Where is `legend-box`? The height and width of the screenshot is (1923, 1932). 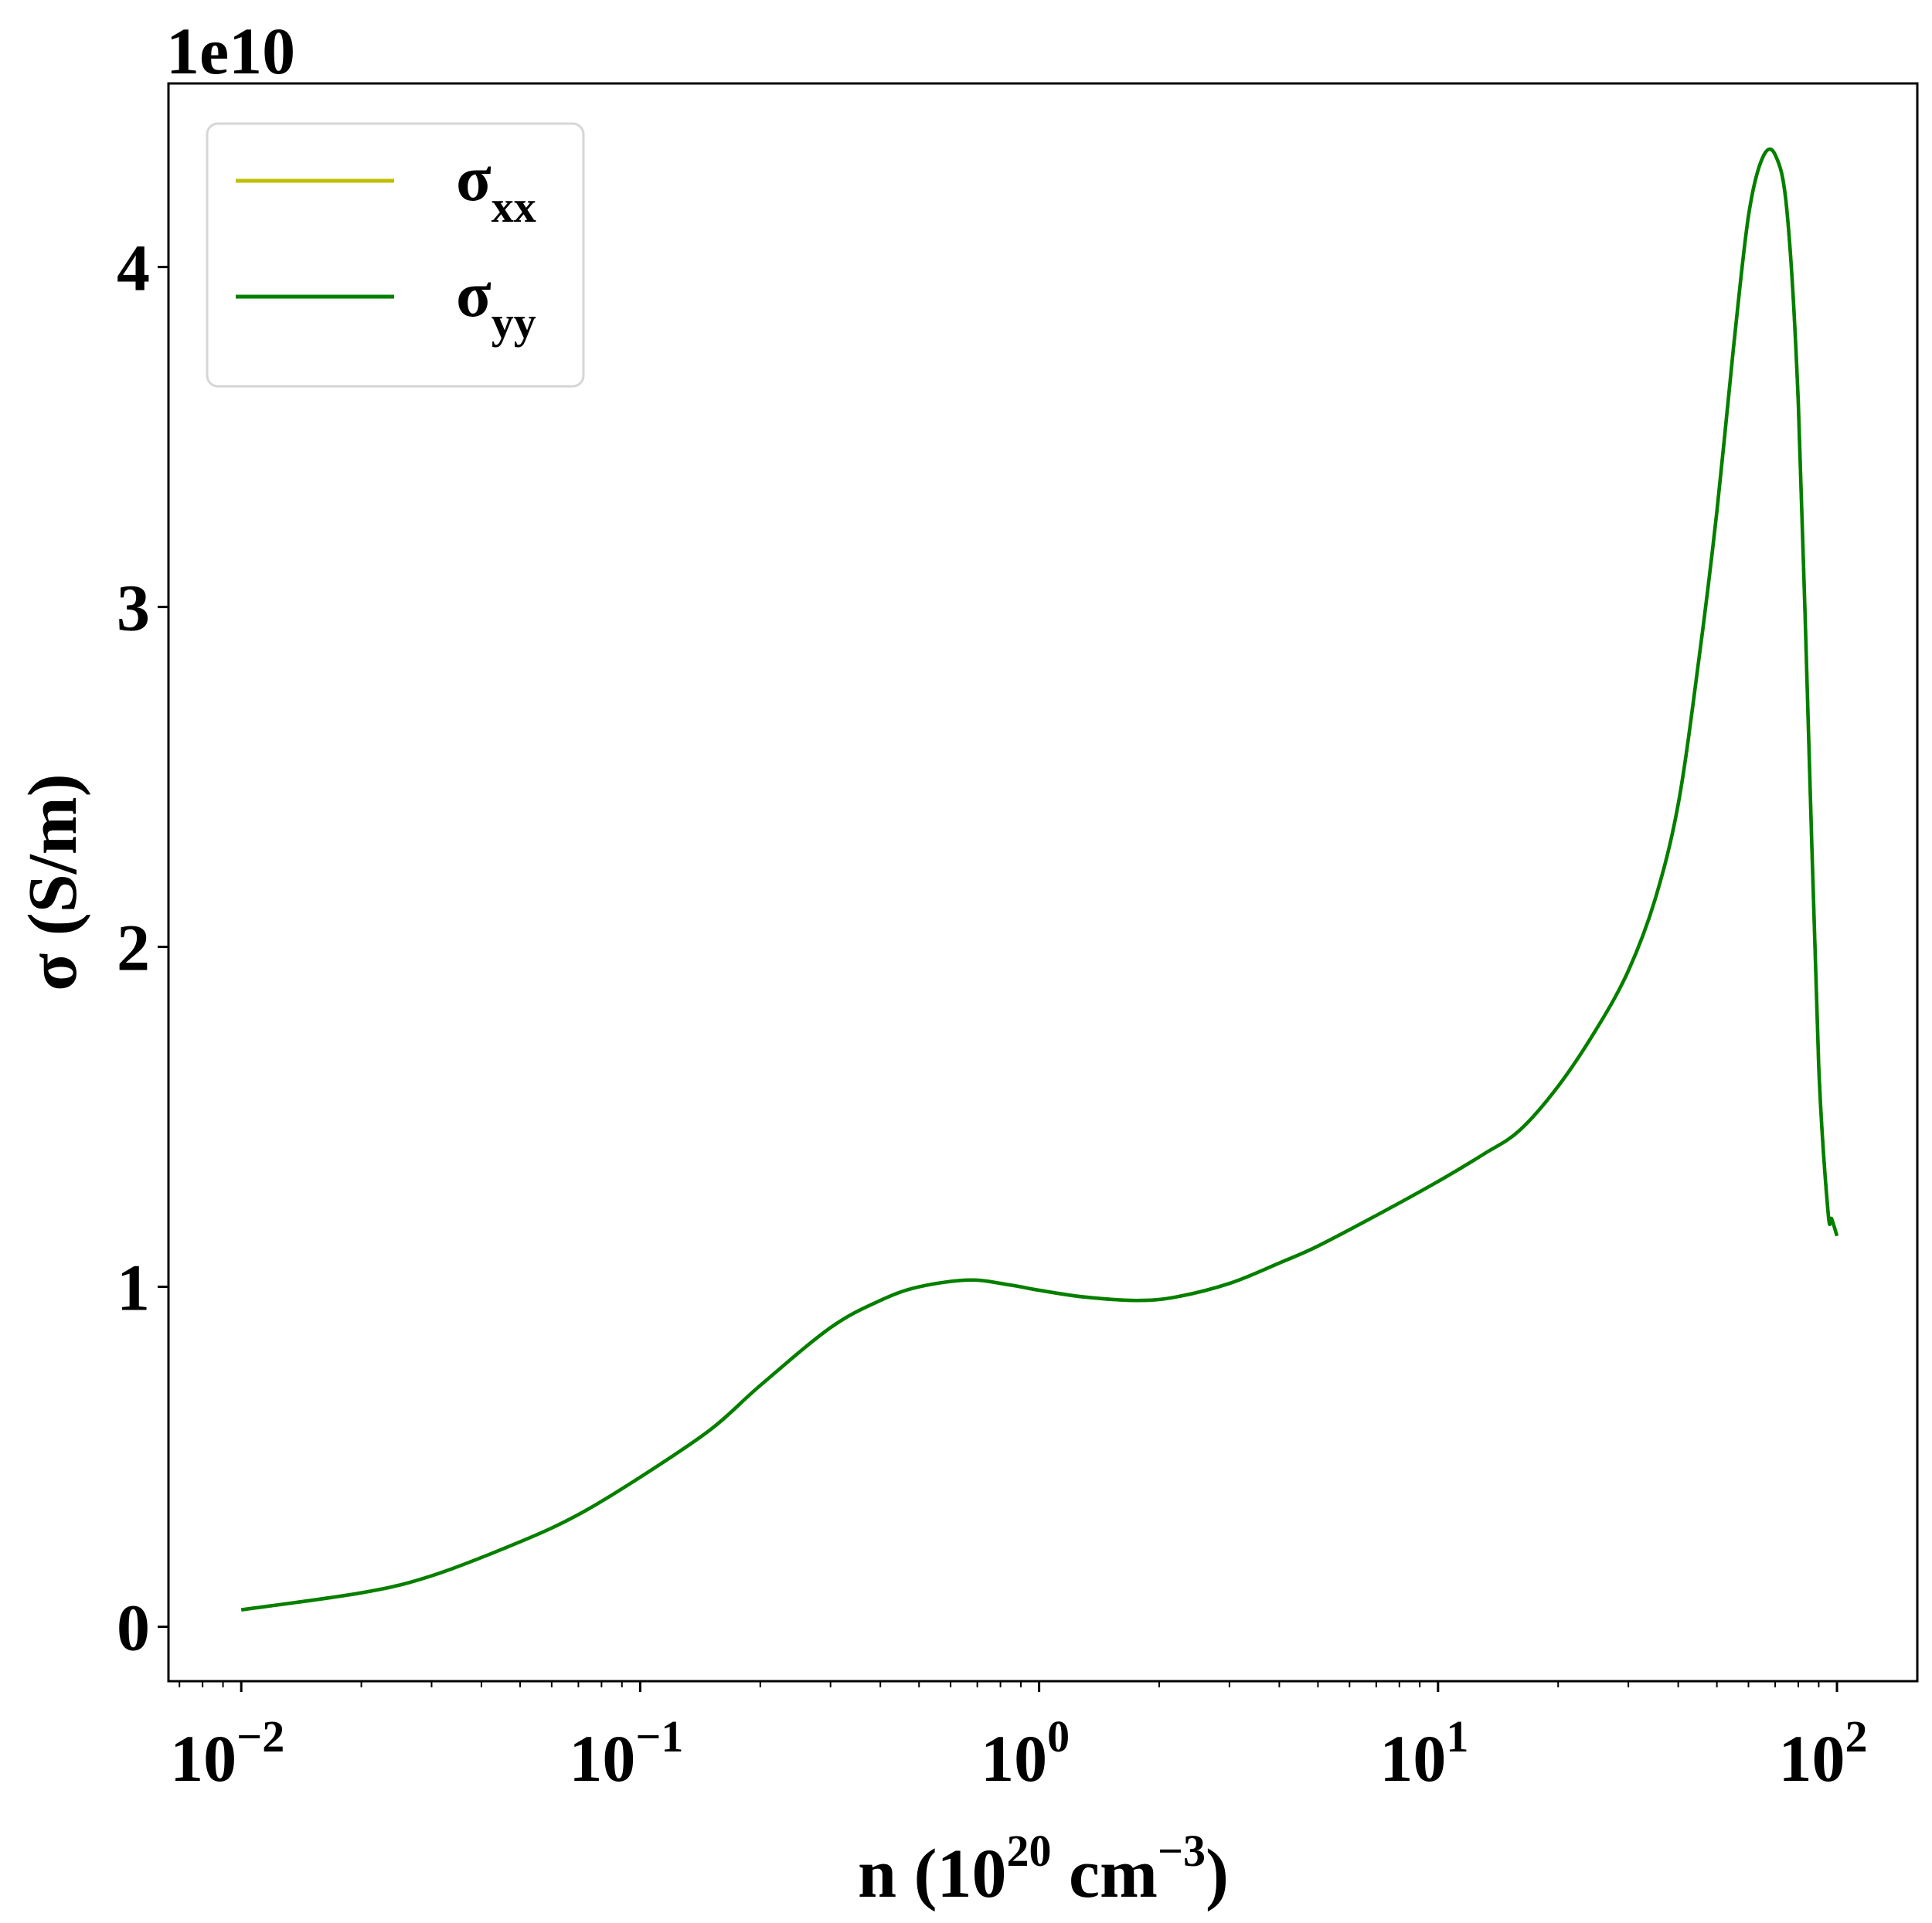
legend-box is located at coordinates (396, 255).